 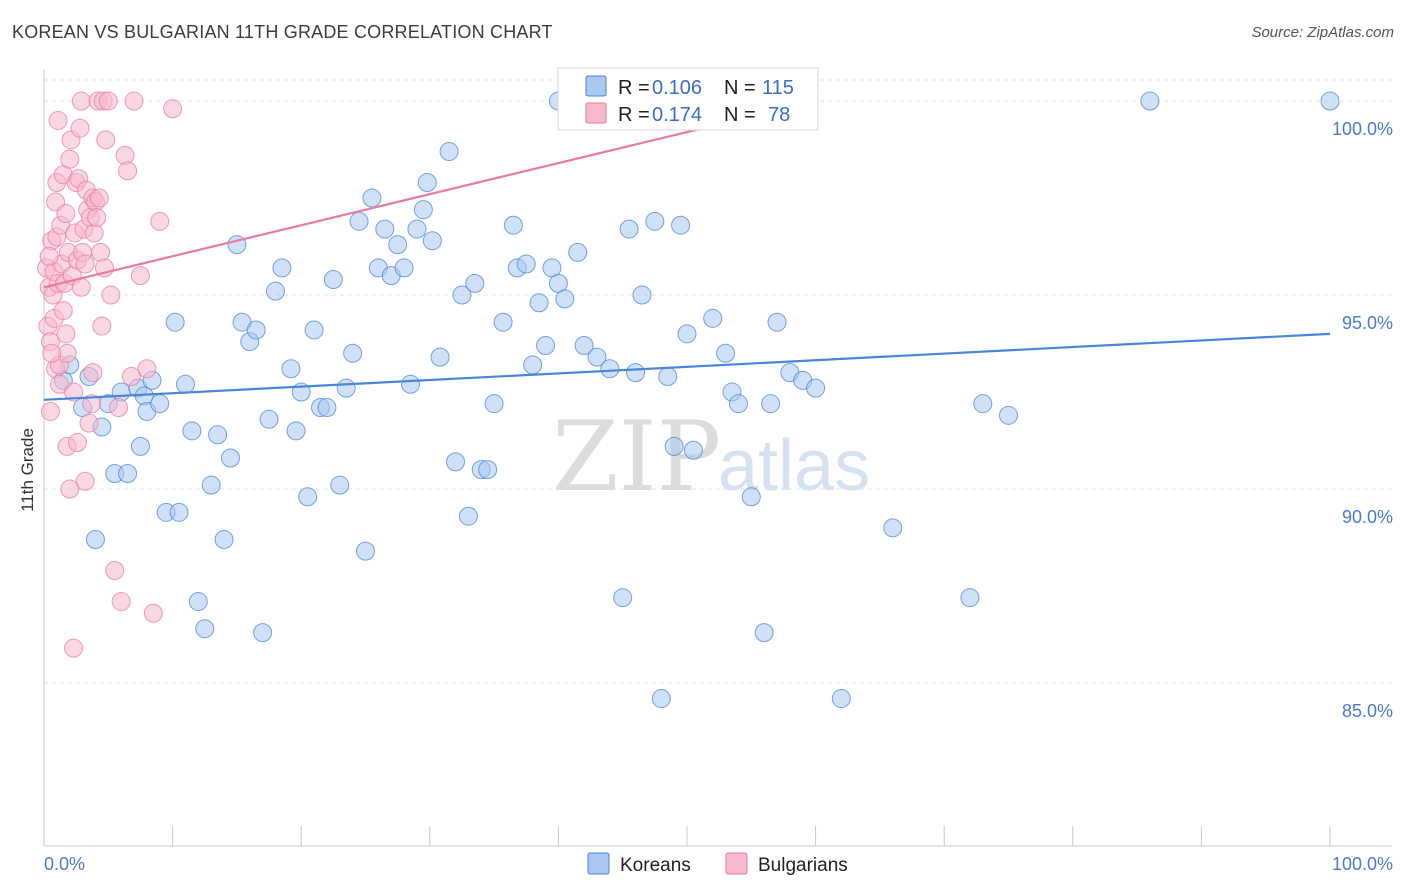 I want to click on y-tick-label: 85.0%, so click(x=1367, y=711).